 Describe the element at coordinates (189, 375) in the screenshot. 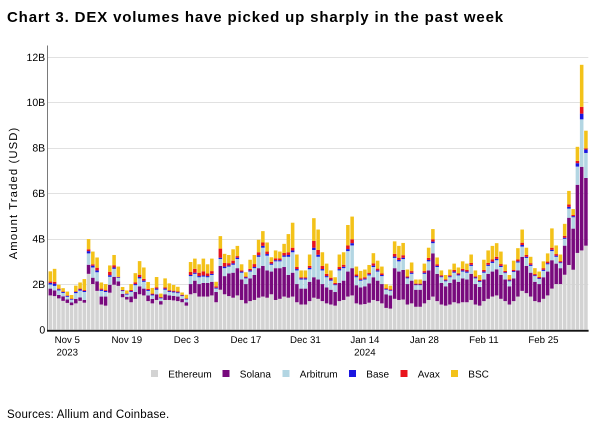

I see `svg-text: Ethereum` at that location.